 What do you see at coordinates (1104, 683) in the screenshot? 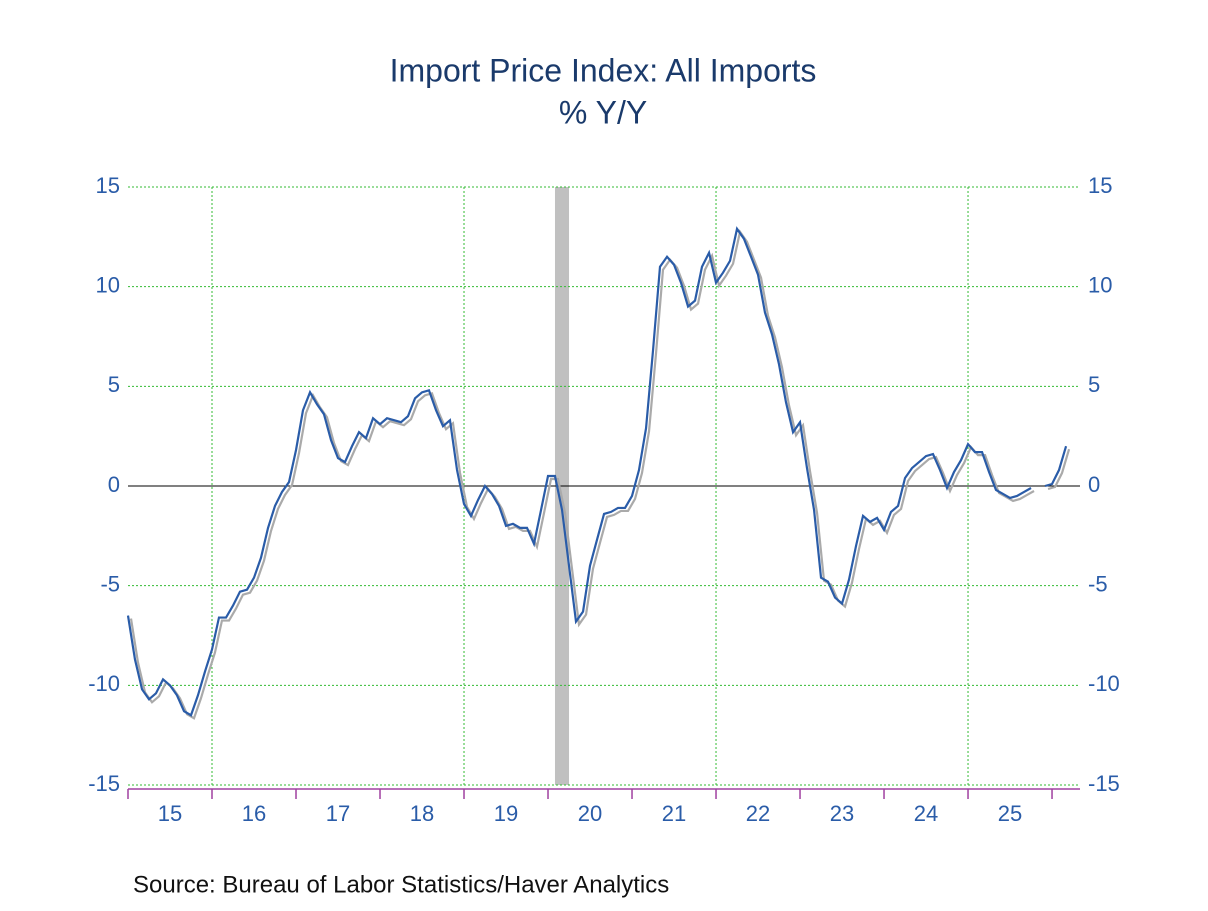
I see `y2-tick-label: -10` at bounding box center [1104, 683].